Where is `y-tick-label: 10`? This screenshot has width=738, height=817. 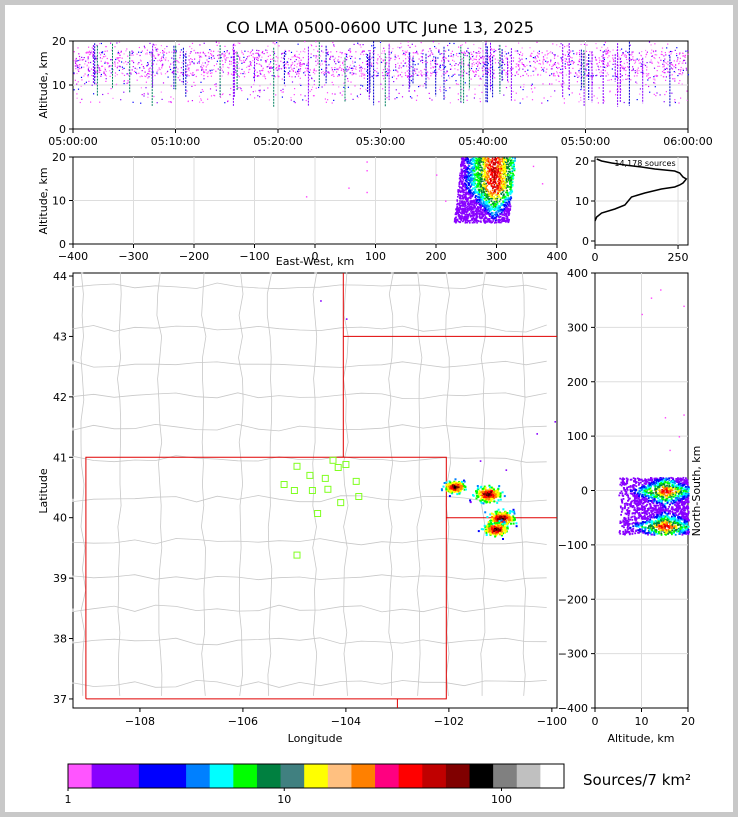
y-tick-label: 10 is located at coordinates (59, 85).